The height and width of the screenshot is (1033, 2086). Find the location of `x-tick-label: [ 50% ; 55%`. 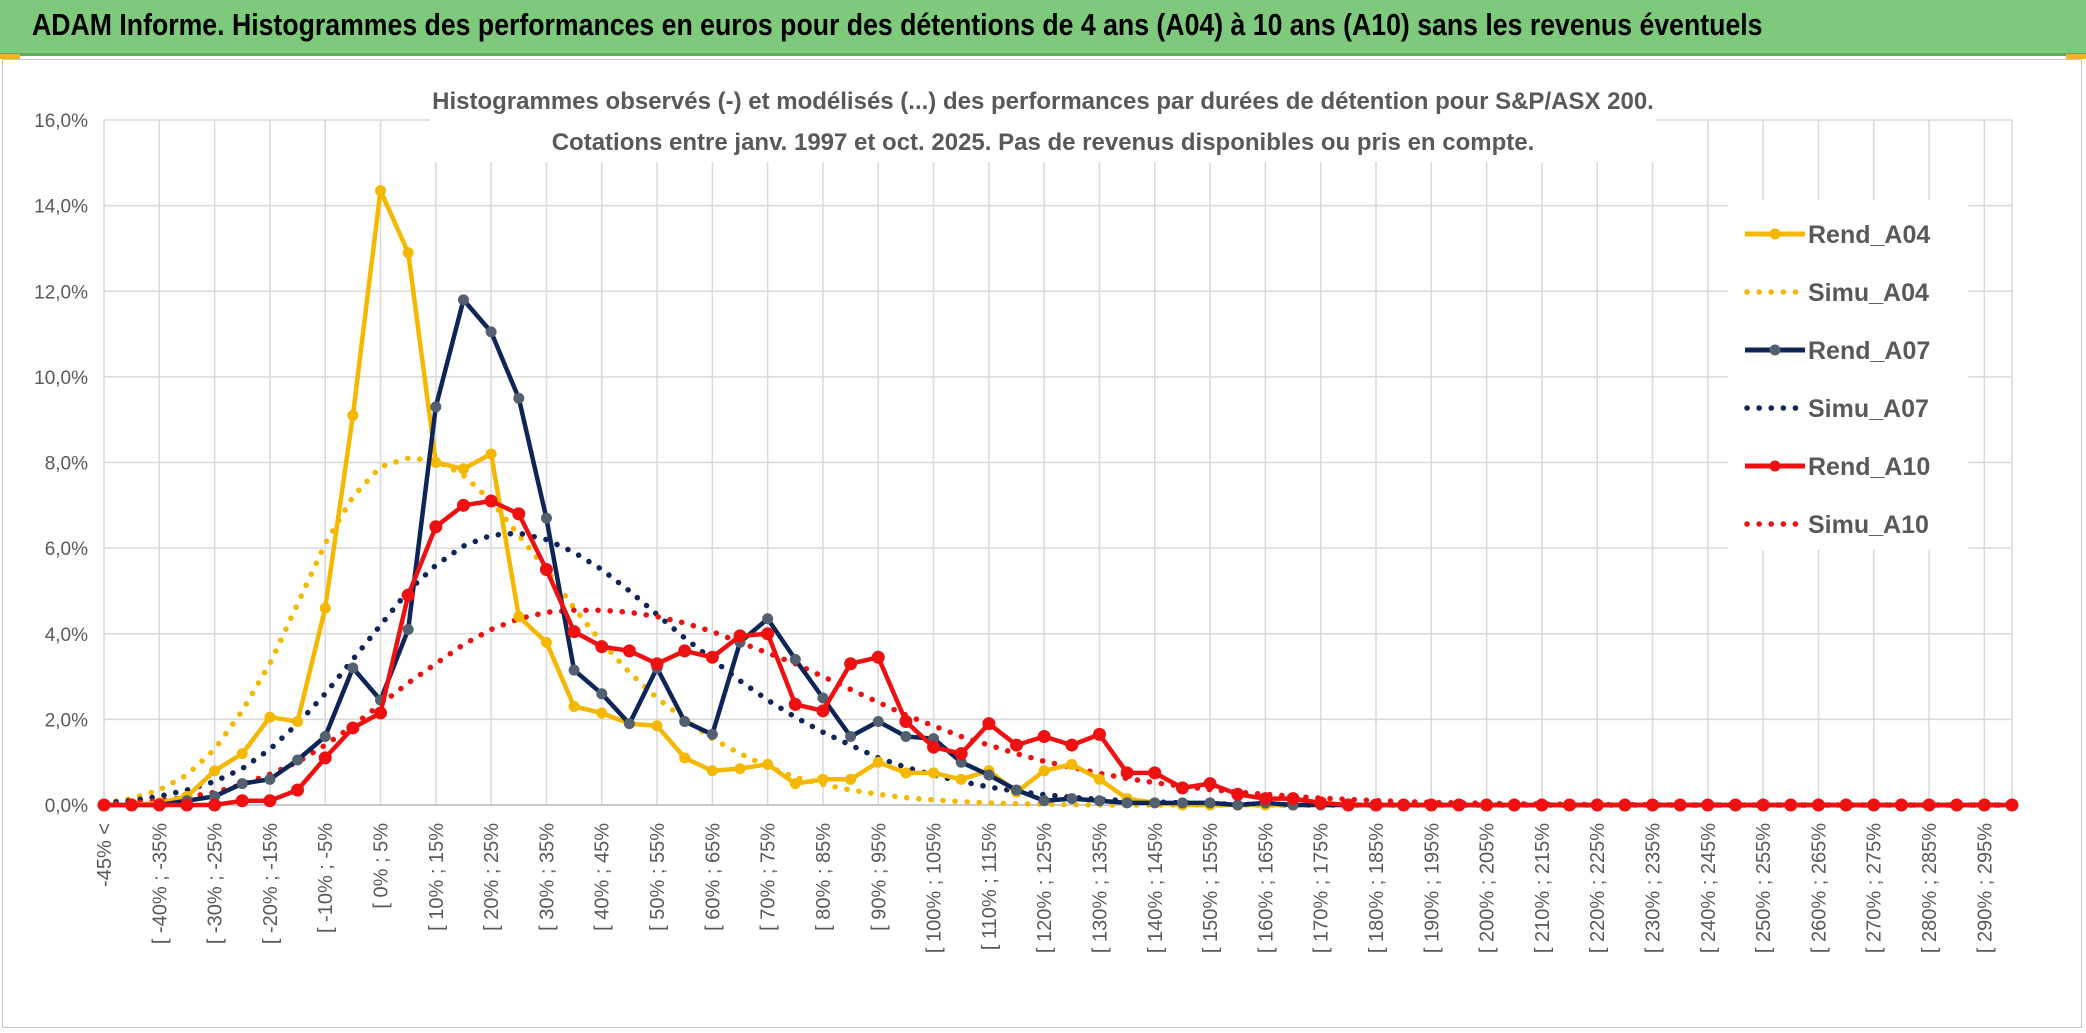

x-tick-label: [ 50% ; 55% is located at coordinates (658, 877).